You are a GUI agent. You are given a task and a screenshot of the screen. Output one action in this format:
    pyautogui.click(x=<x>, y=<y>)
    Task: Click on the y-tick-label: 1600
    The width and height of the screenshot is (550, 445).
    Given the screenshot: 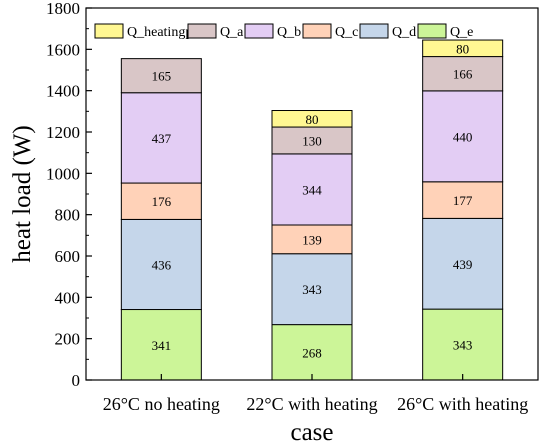 What is the action you would take?
    pyautogui.click(x=63, y=49)
    